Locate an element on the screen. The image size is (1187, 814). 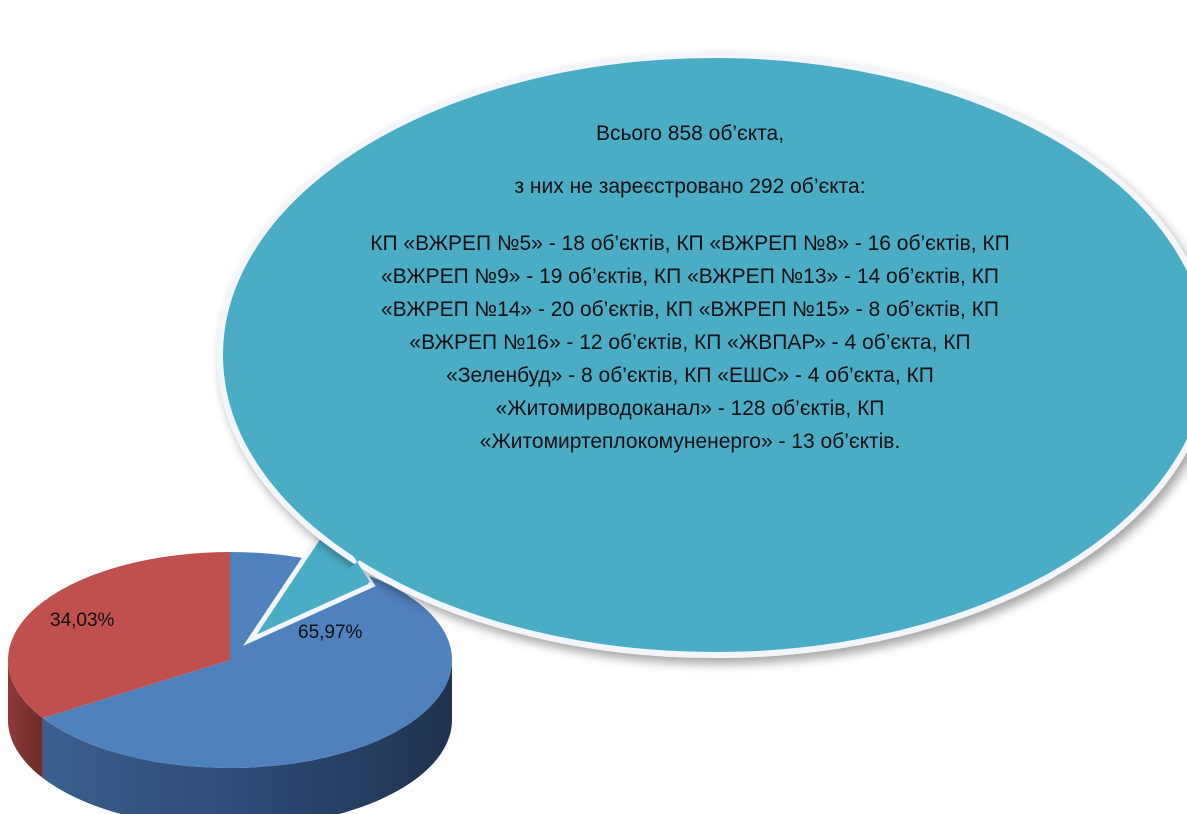
slice-label-1: 34,03% is located at coordinates (82, 620).